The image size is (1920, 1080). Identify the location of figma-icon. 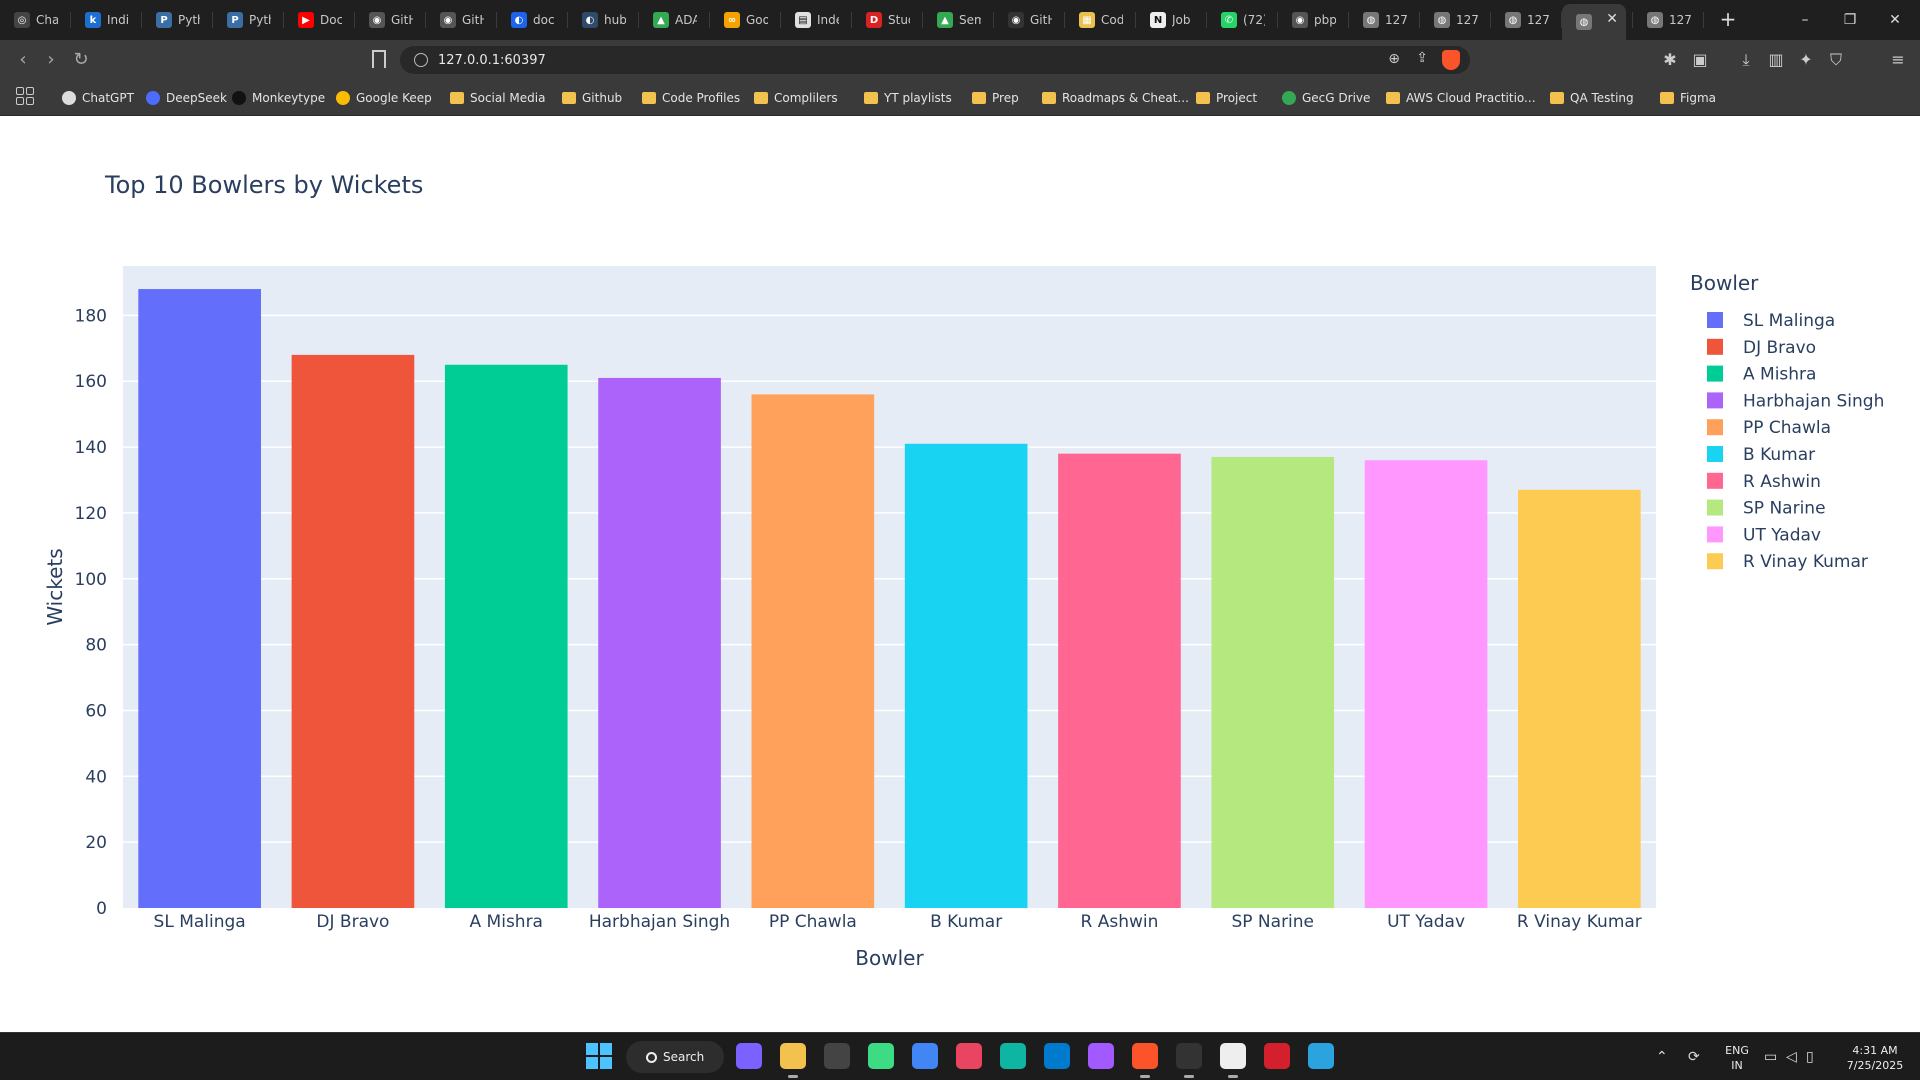
(1101, 1056).